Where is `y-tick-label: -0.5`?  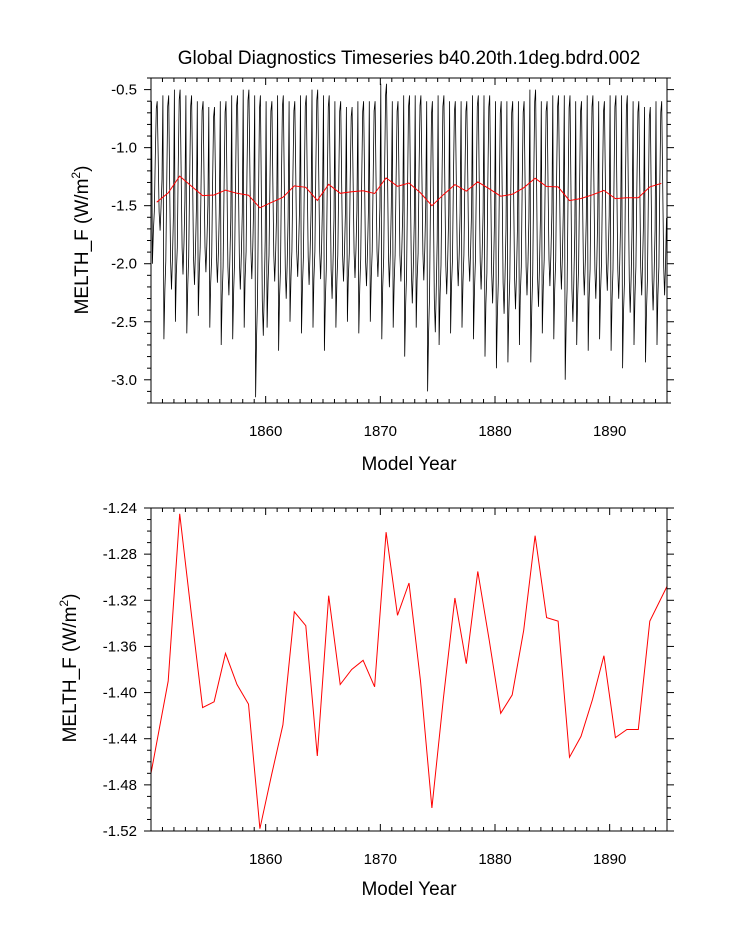
y-tick-label: -0.5 is located at coordinates (124, 90).